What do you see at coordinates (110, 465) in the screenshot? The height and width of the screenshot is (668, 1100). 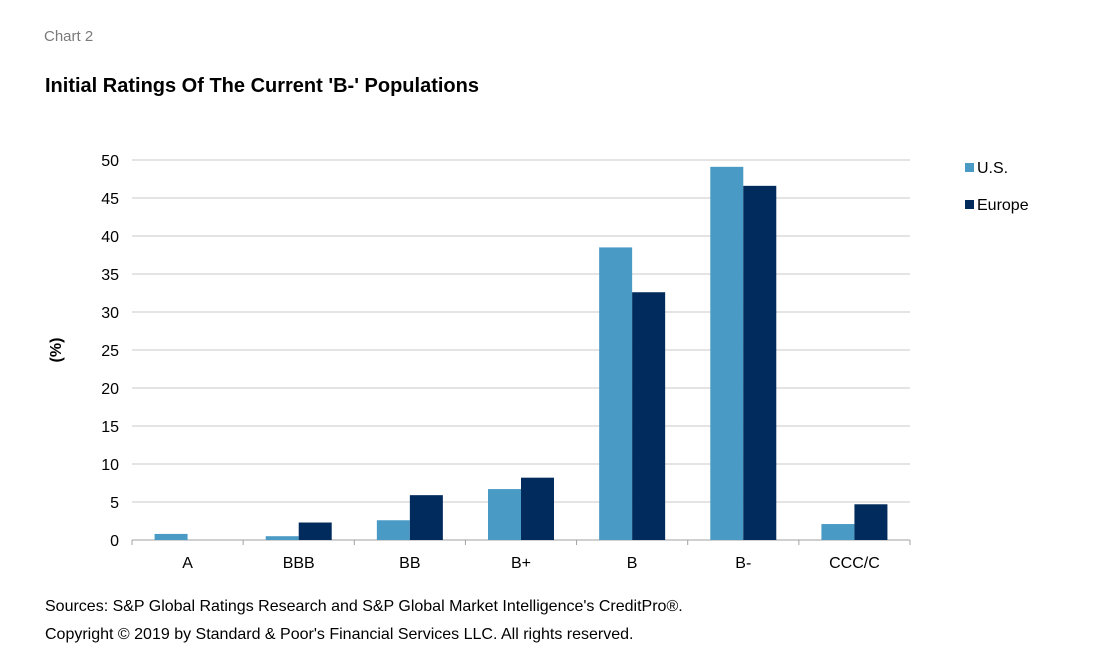 I see `y-tick-label: 10` at bounding box center [110, 465].